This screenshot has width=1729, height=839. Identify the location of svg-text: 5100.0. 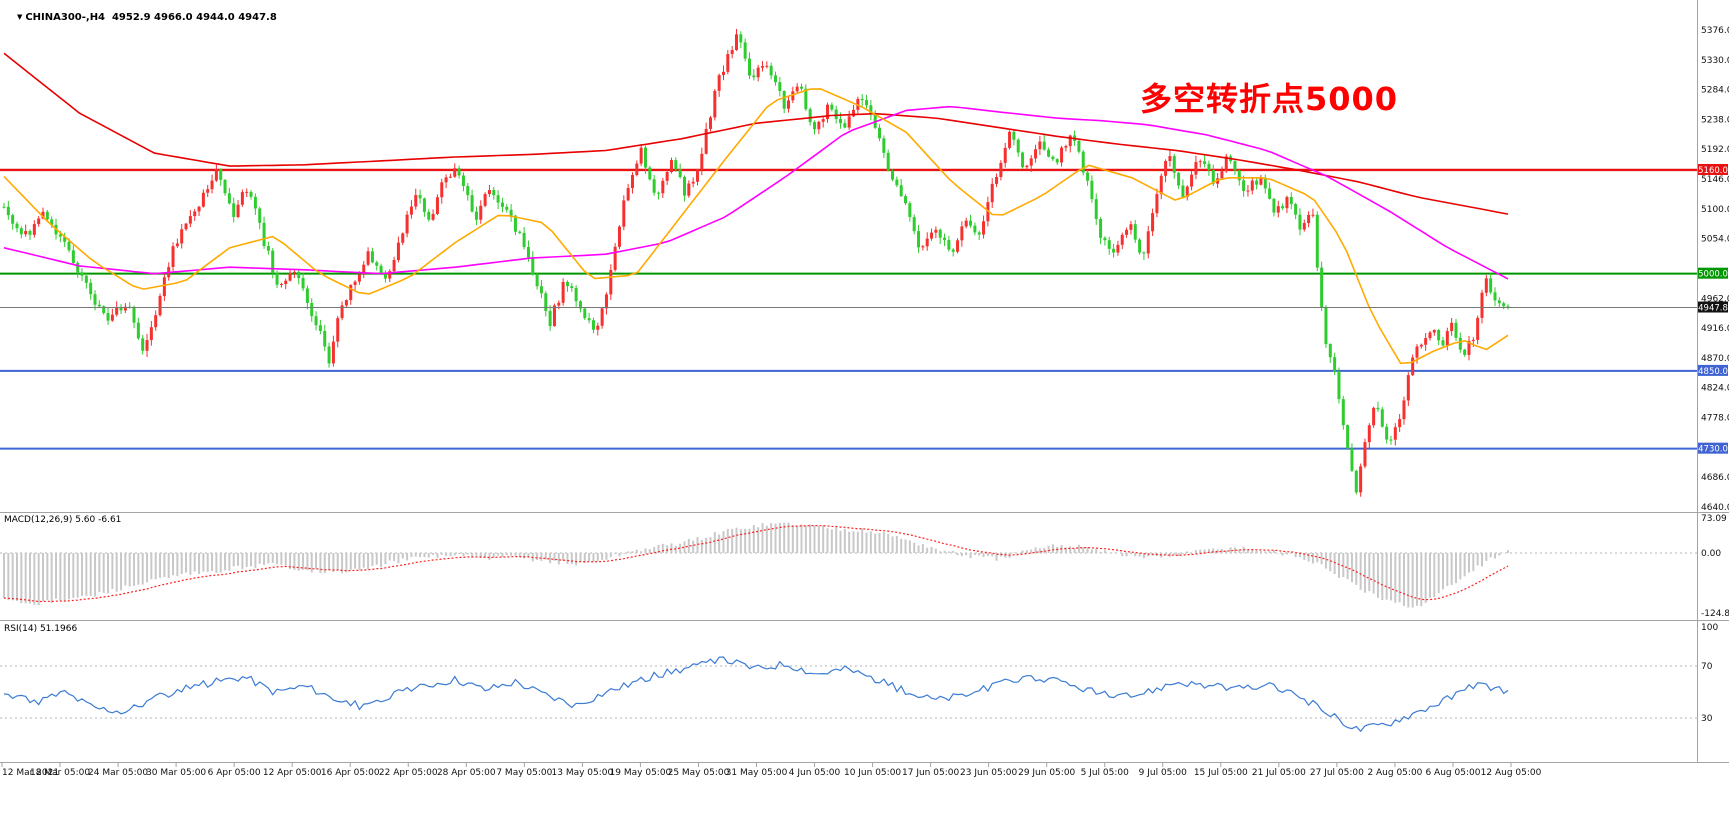
(1715, 210).